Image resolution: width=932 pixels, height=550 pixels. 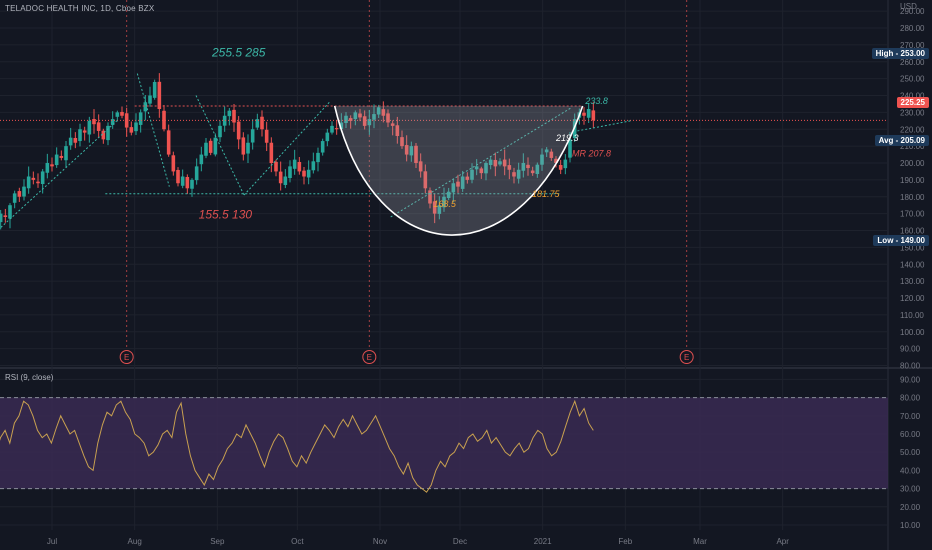 I want to click on time-tick-label: 2021, so click(x=543, y=541).